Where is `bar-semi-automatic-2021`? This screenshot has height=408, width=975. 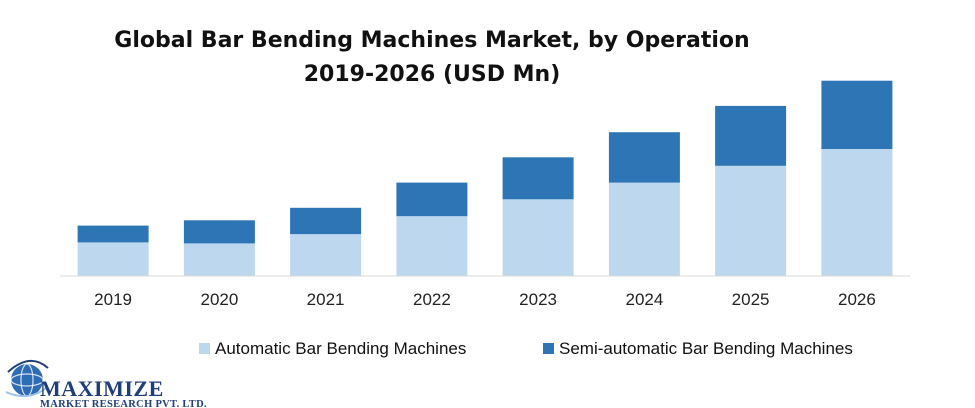
bar-semi-automatic-2021 is located at coordinates (326, 221).